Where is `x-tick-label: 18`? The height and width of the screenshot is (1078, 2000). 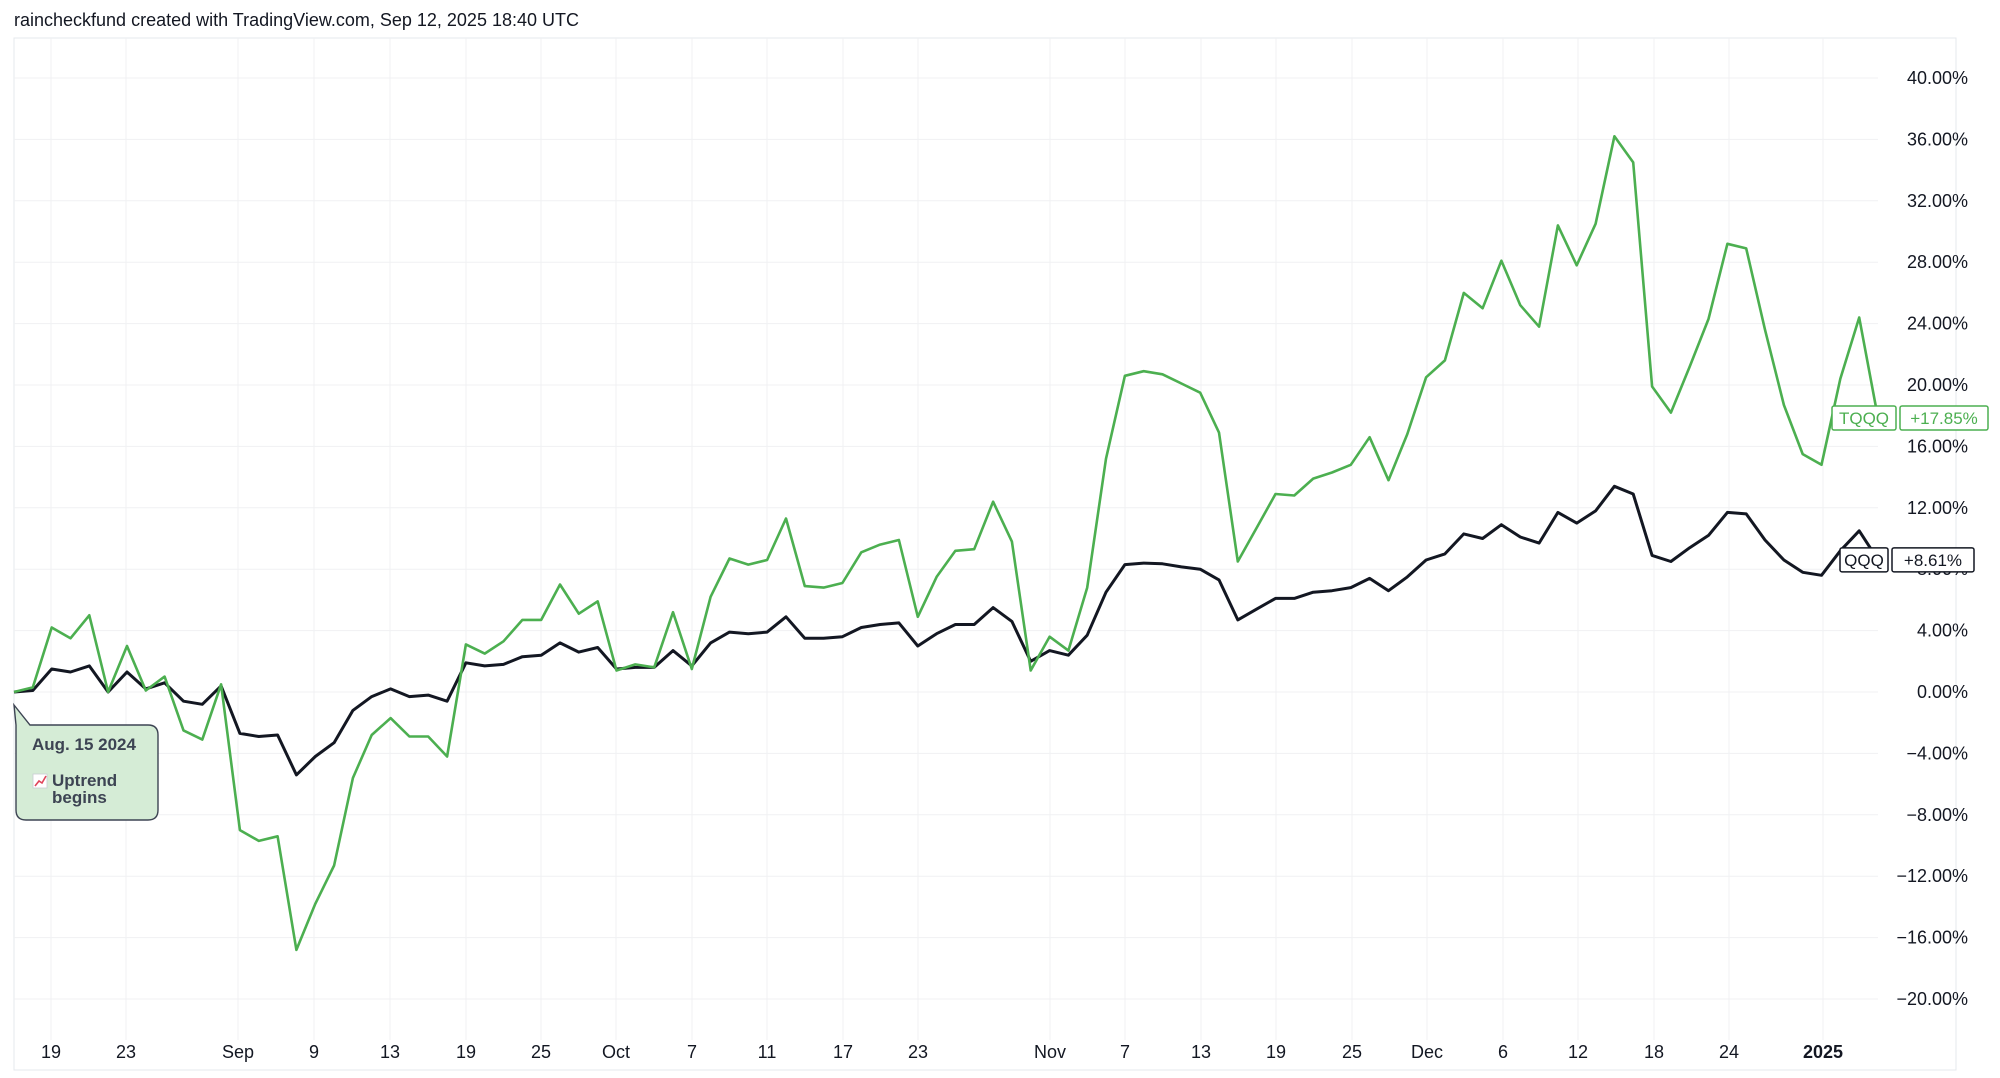 x-tick-label: 18 is located at coordinates (1654, 1052).